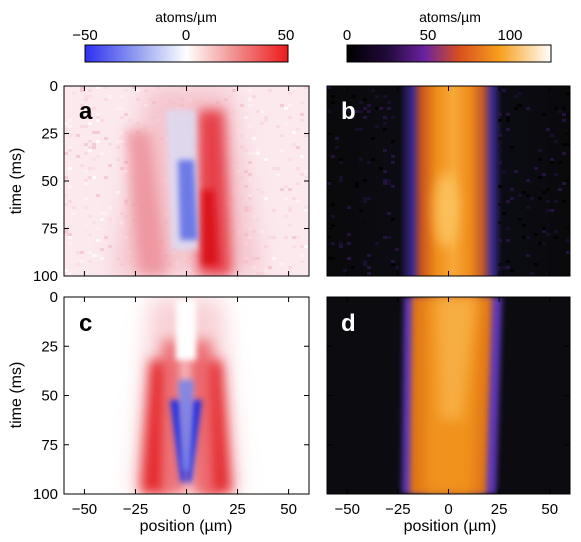 This screenshot has height=542, width=581. Describe the element at coordinates (186, 53) in the screenshot. I see `colorbar-left` at that location.